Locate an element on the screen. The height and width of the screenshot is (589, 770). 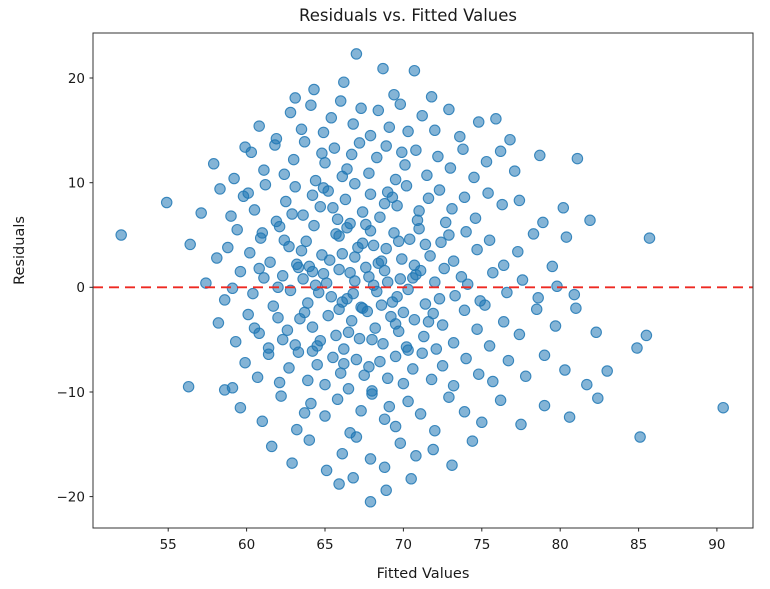
y-axis-ticks: −20 −10 0 10 20 is located at coordinates (75, 288).